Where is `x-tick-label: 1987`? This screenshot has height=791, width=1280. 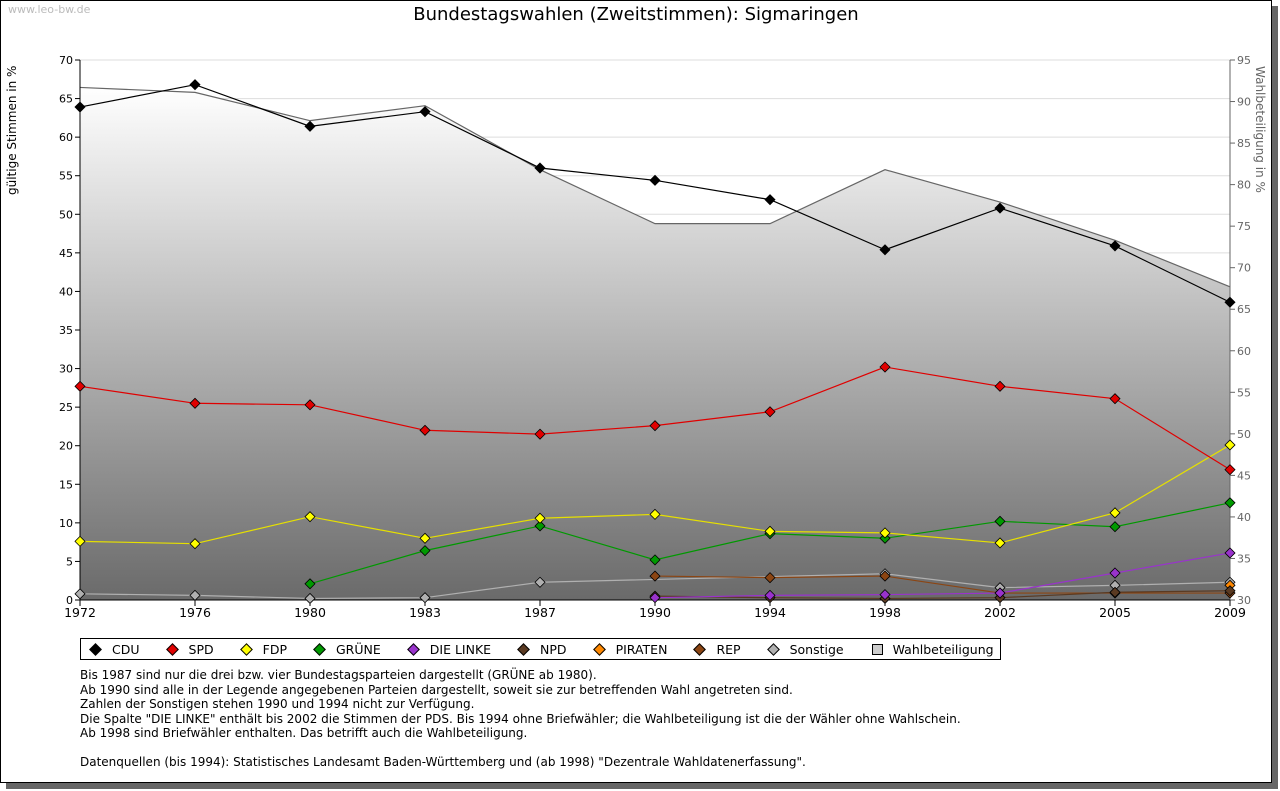
x-tick-label: 1987 is located at coordinates (540, 612).